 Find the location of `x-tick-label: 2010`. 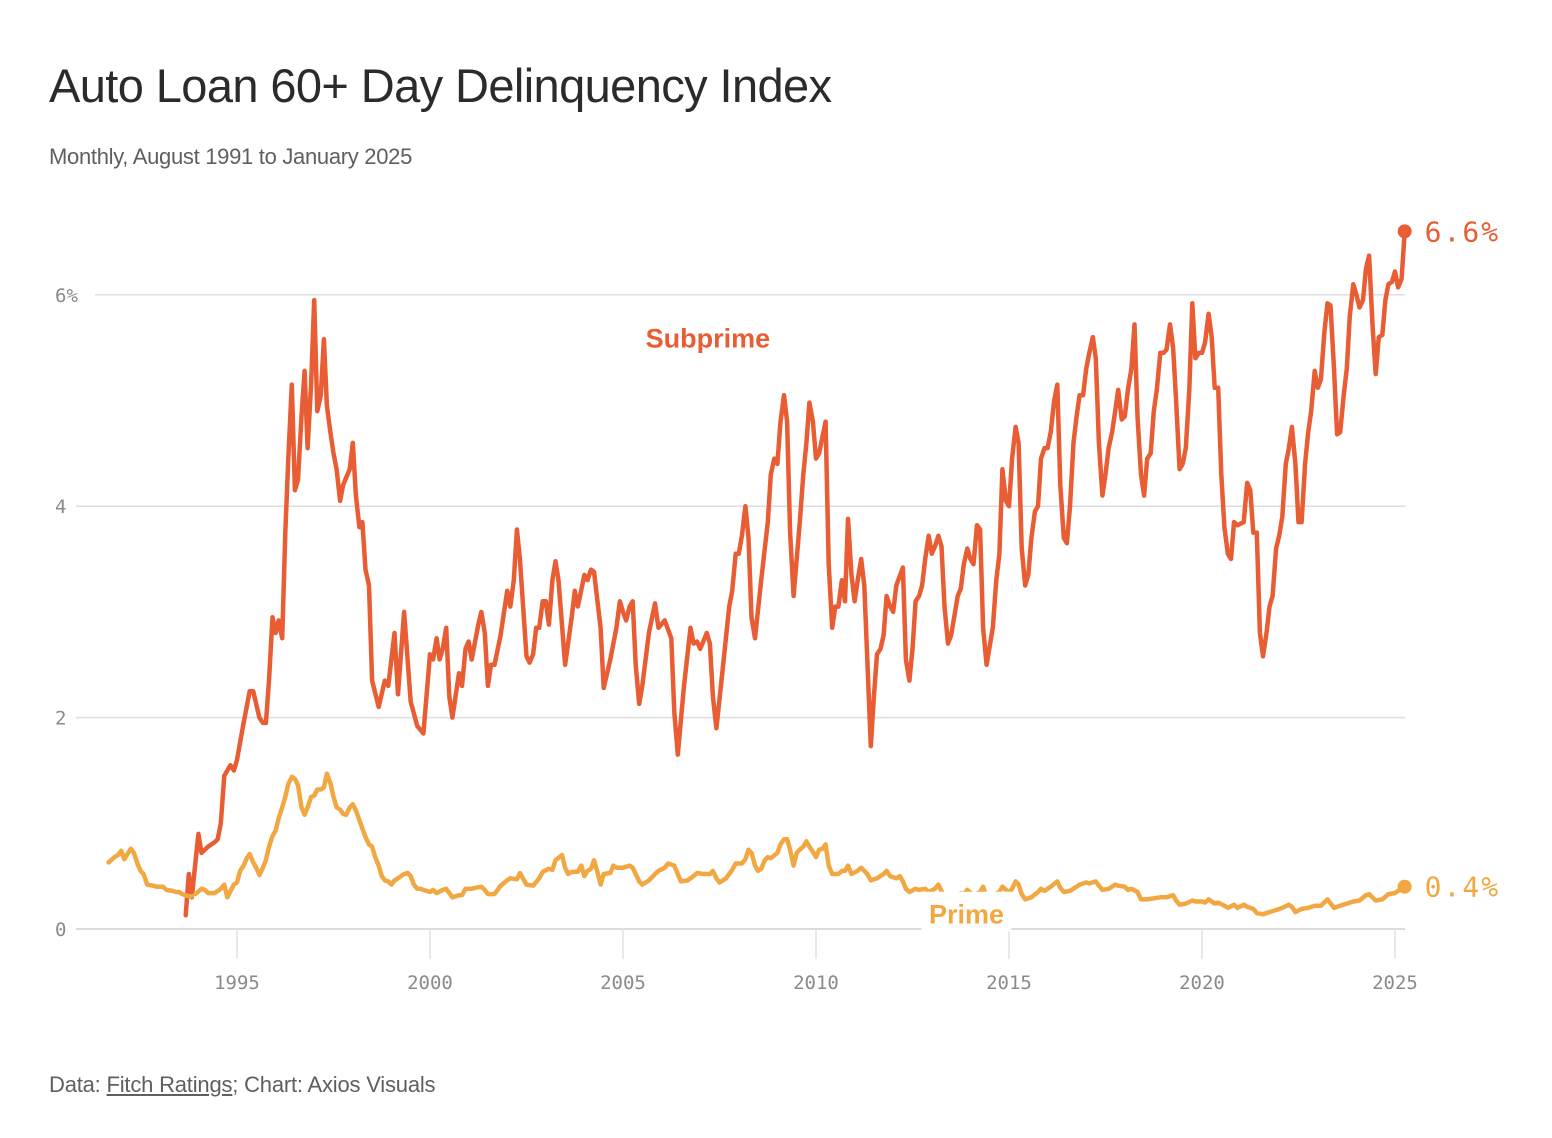

x-tick-label: 2010 is located at coordinates (816, 983).